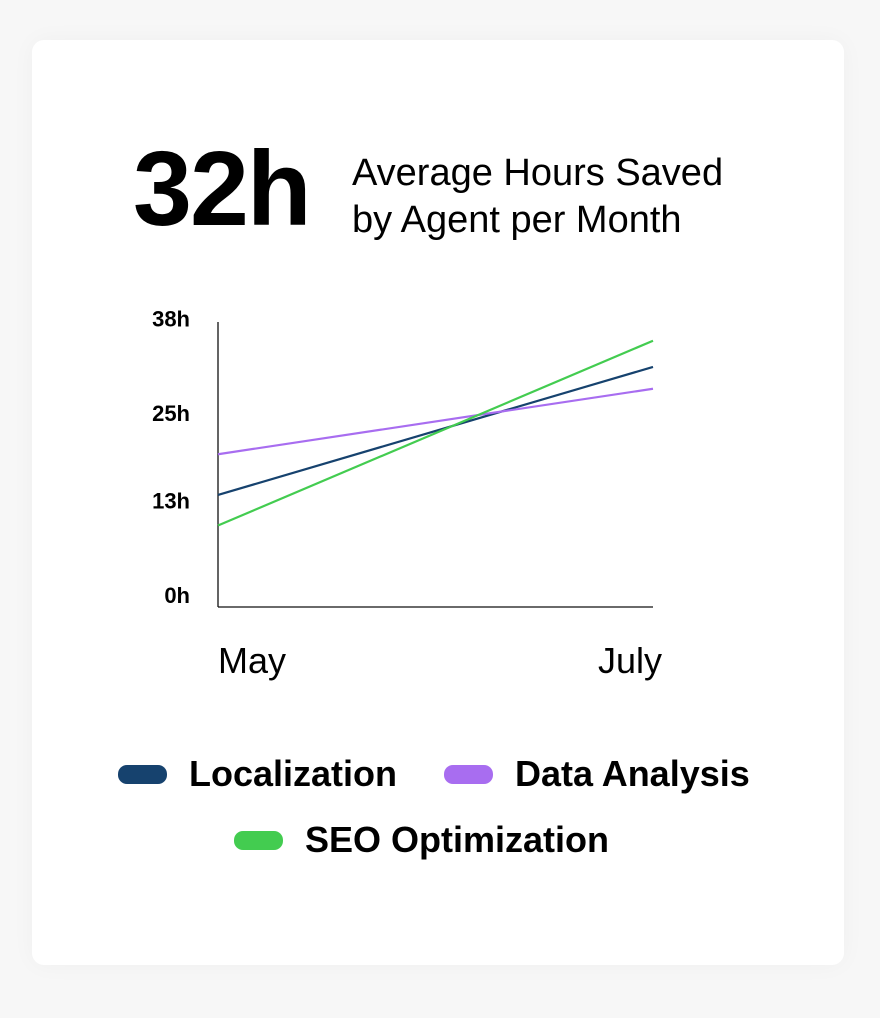 This screenshot has height=1018, width=880. What do you see at coordinates (293, 773) in the screenshot?
I see `legend-label-localization: Localization` at bounding box center [293, 773].